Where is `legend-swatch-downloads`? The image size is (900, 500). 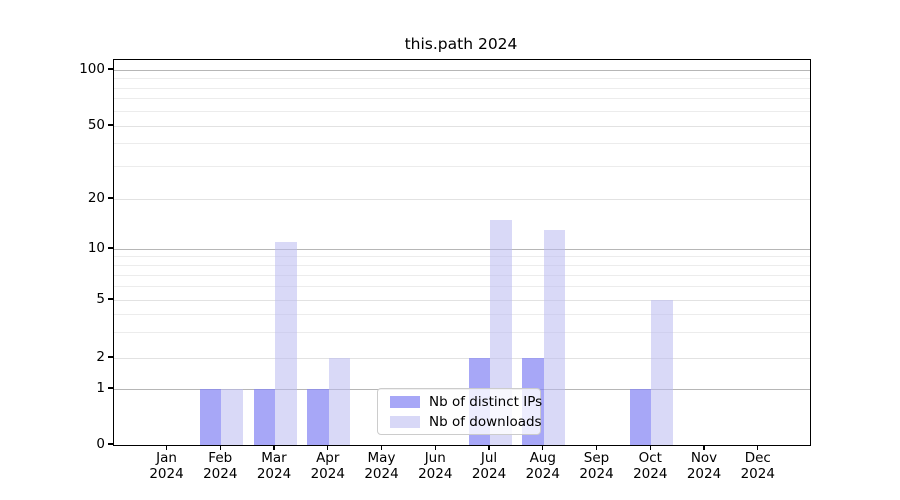 legend-swatch-downloads is located at coordinates (405, 421).